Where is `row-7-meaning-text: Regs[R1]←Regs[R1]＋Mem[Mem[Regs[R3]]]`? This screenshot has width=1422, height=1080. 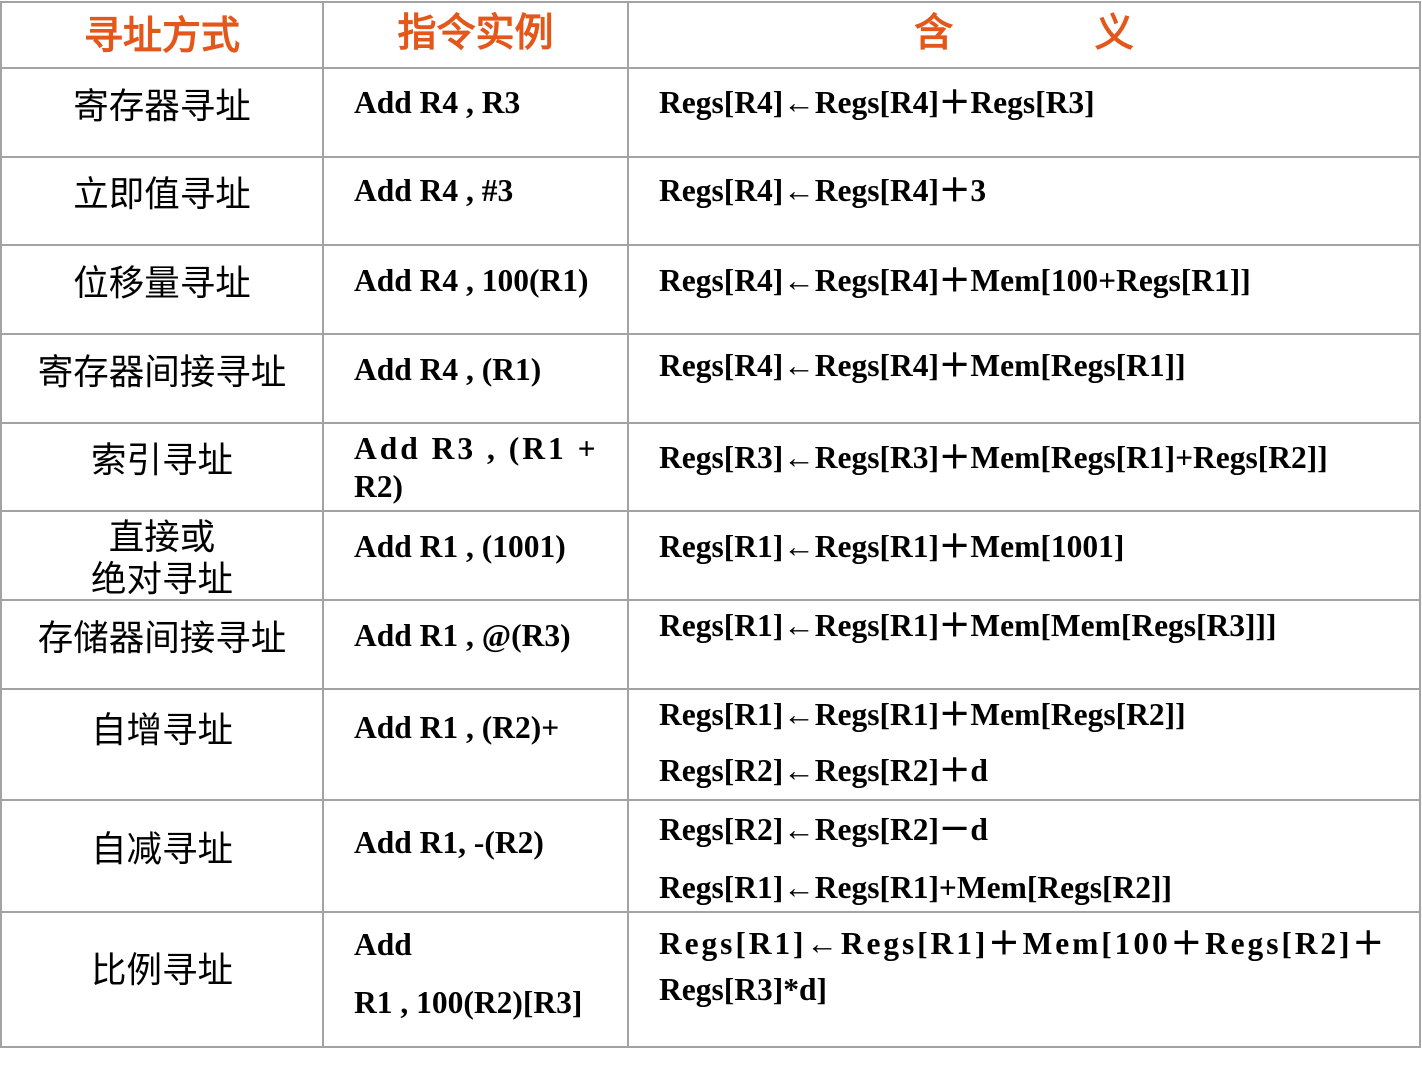 row-7-meaning-text: Regs[R1]←Regs[R1]＋Mem[Mem[Regs[R3]]] is located at coordinates (968, 625).